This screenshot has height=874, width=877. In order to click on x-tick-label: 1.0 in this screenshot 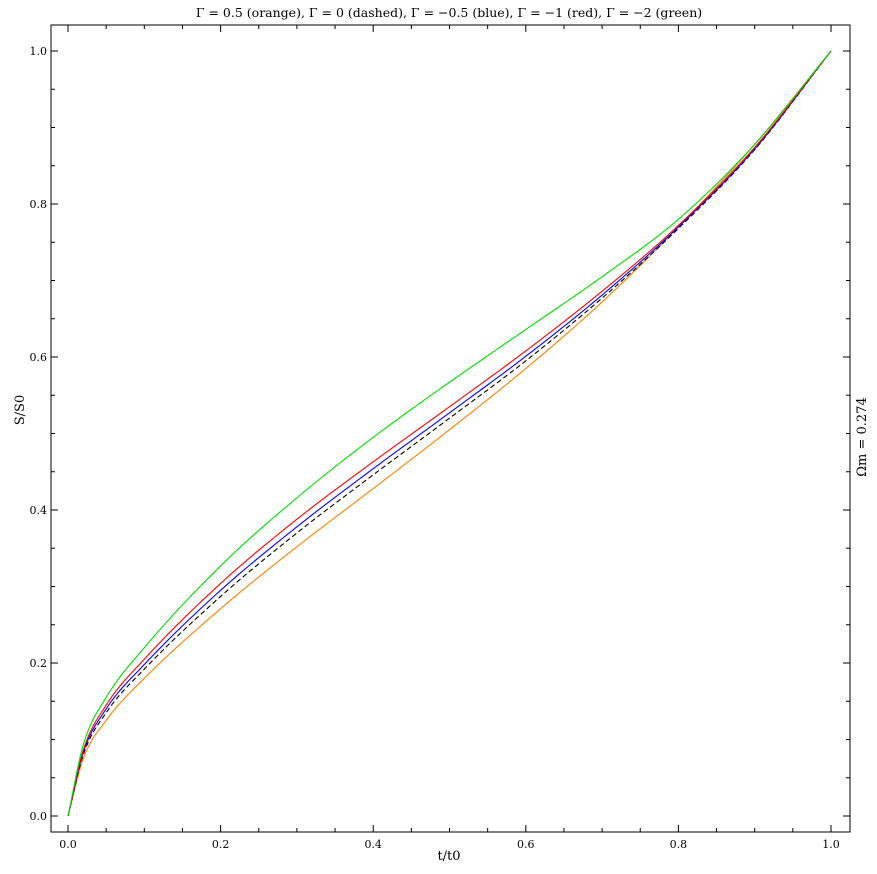, I will do `click(831, 844)`.